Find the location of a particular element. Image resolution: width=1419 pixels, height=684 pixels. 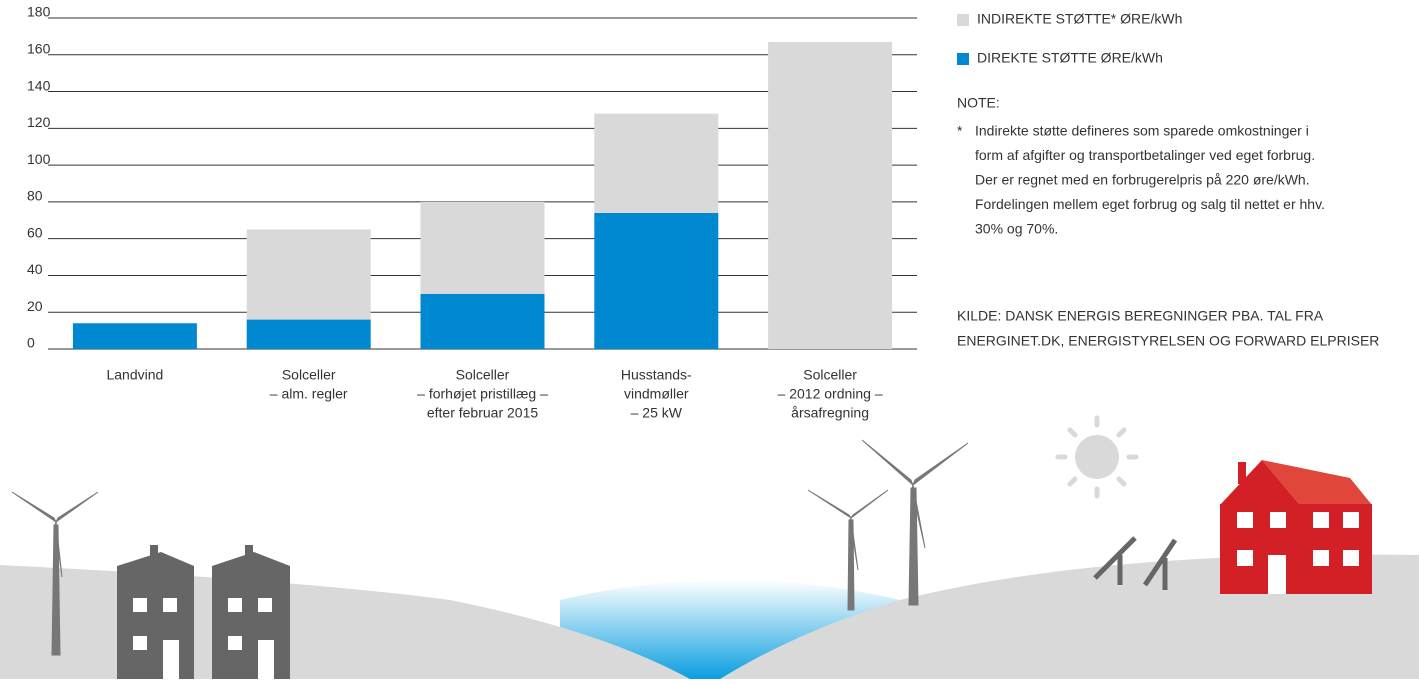

x-tick-label: Landvind is located at coordinates (134, 375).